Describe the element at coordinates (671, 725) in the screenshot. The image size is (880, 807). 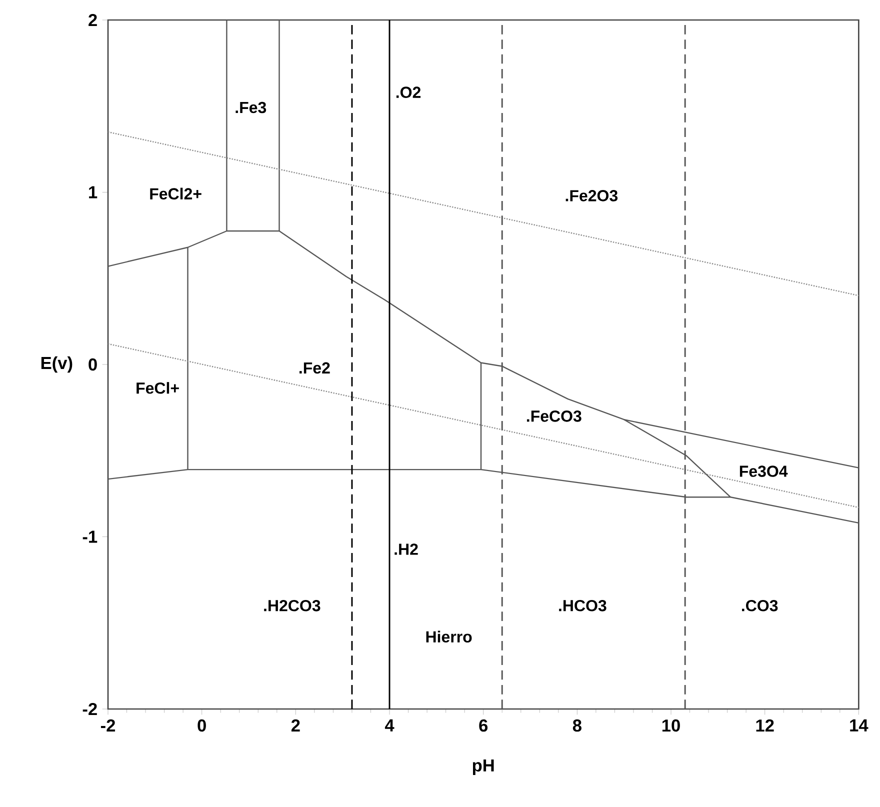
I see `x-tick-label: 10` at that location.